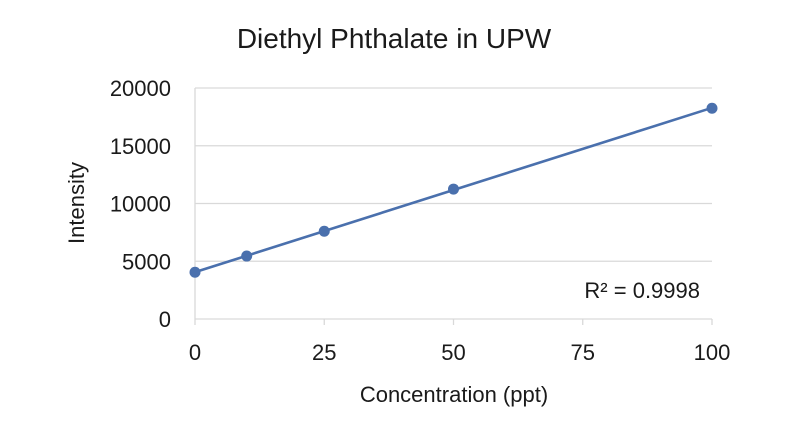  Describe the element at coordinates (195, 352) in the screenshot. I see `x-tick-label: 0` at that location.